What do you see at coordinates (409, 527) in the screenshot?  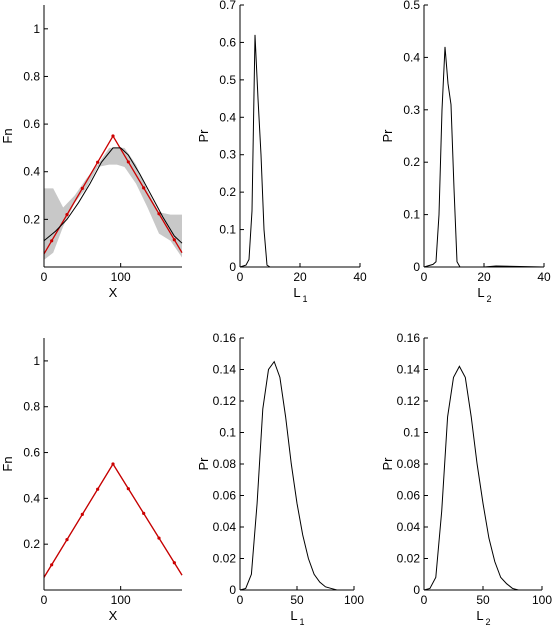 I see `y-tick-label: 0.04` at bounding box center [409, 527].